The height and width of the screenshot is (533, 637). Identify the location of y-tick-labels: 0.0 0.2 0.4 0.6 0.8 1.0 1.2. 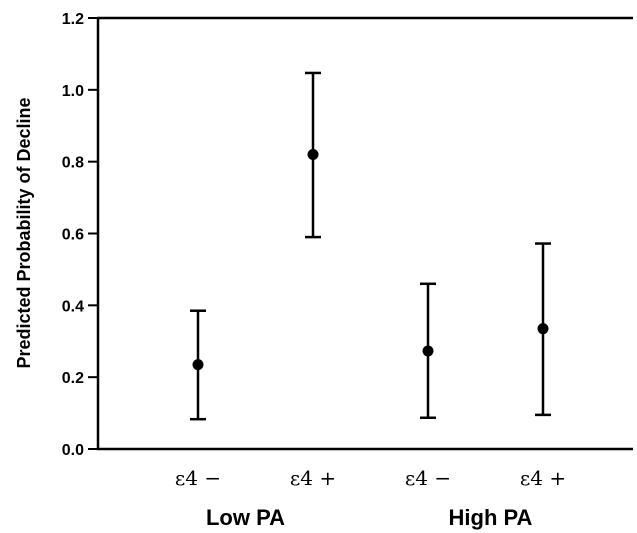
(73, 235).